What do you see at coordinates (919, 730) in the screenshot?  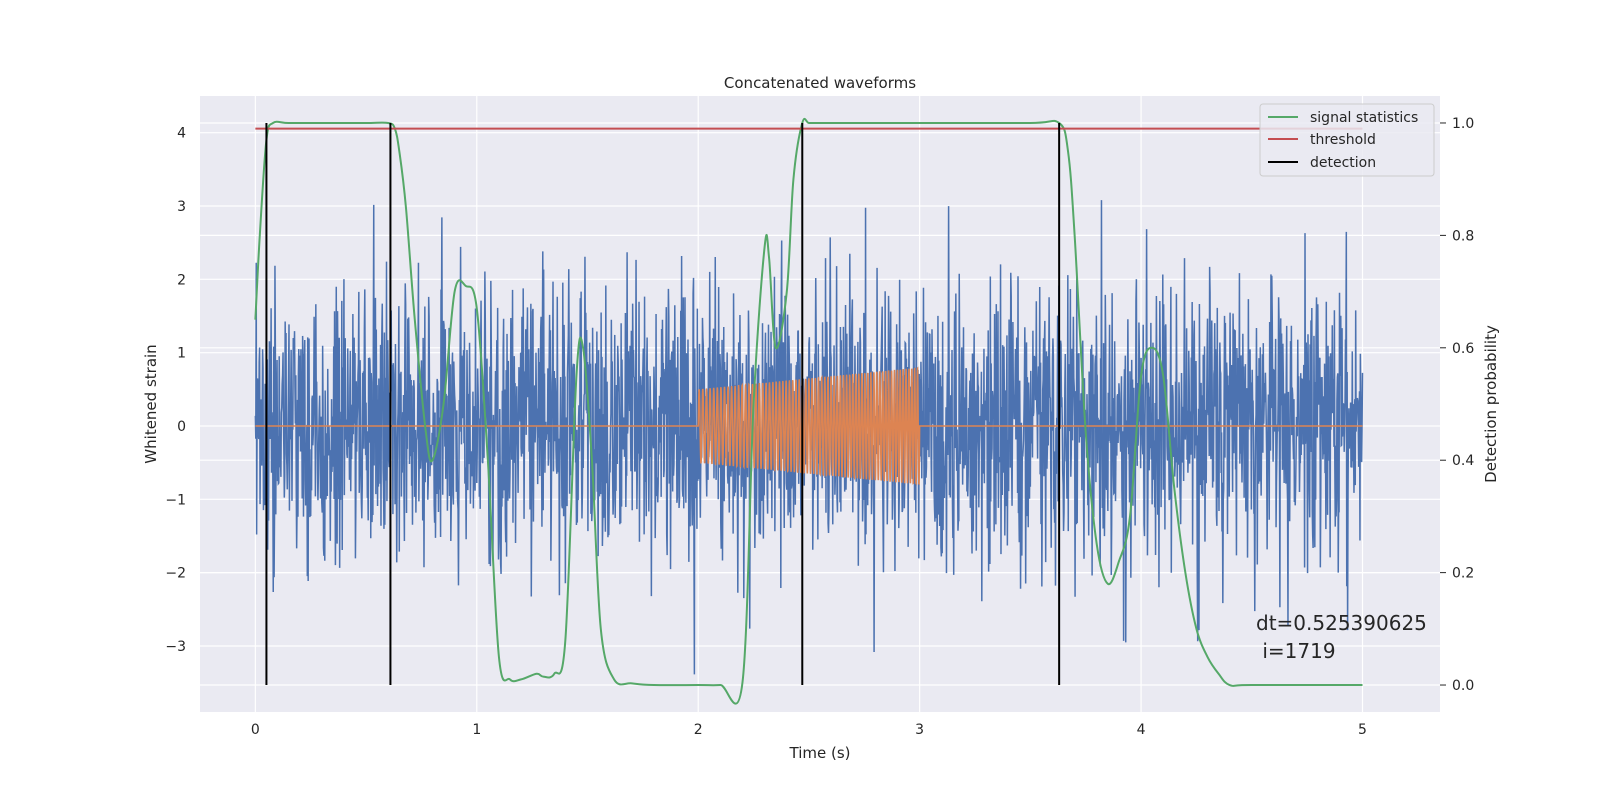 I see `x-tick-label: 3` at bounding box center [919, 730].